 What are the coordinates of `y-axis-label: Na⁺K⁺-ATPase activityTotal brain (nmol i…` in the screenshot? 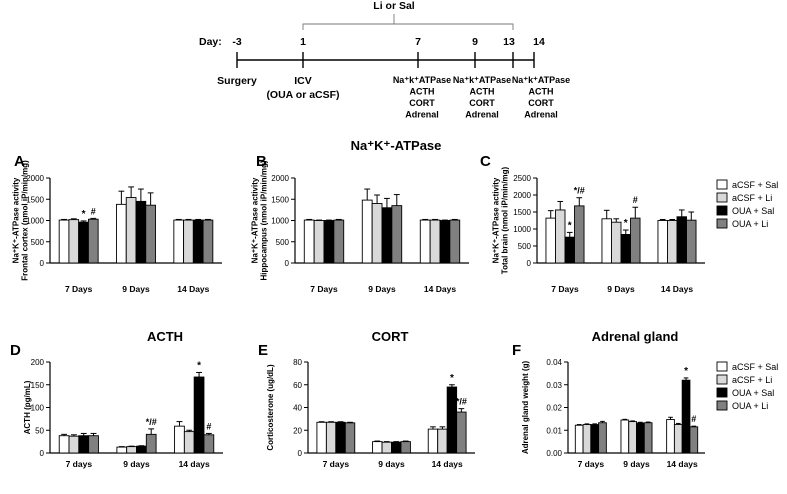 It's located at (501, 220).